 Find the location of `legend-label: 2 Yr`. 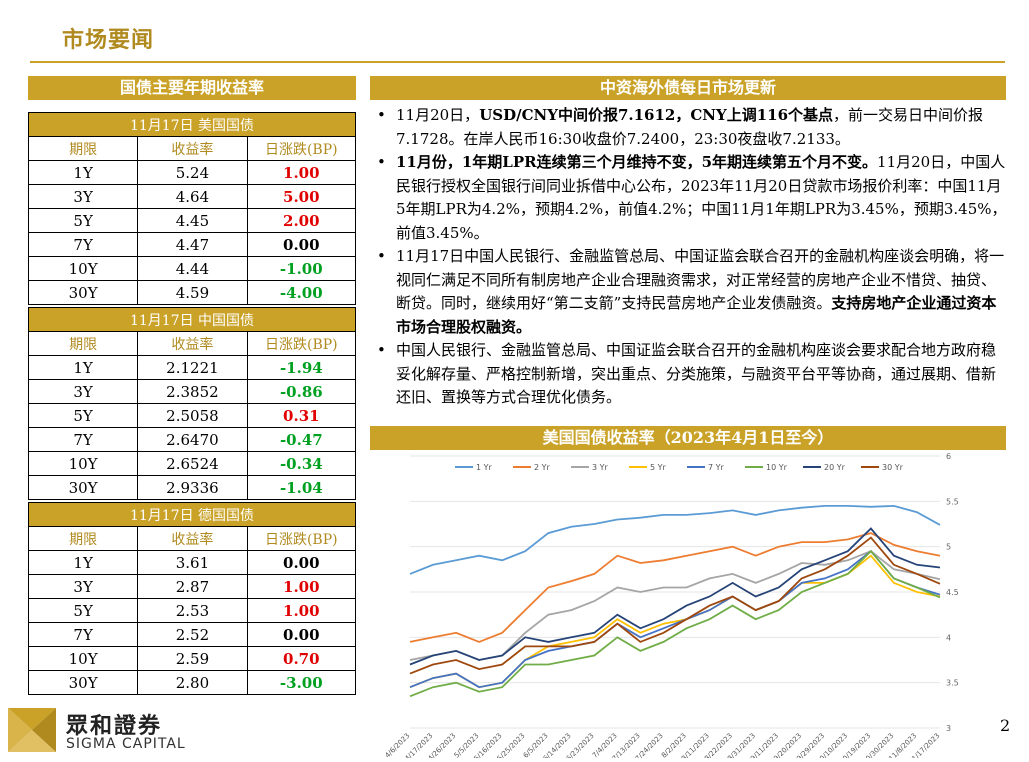

legend-label: 2 Yr is located at coordinates (542, 467).